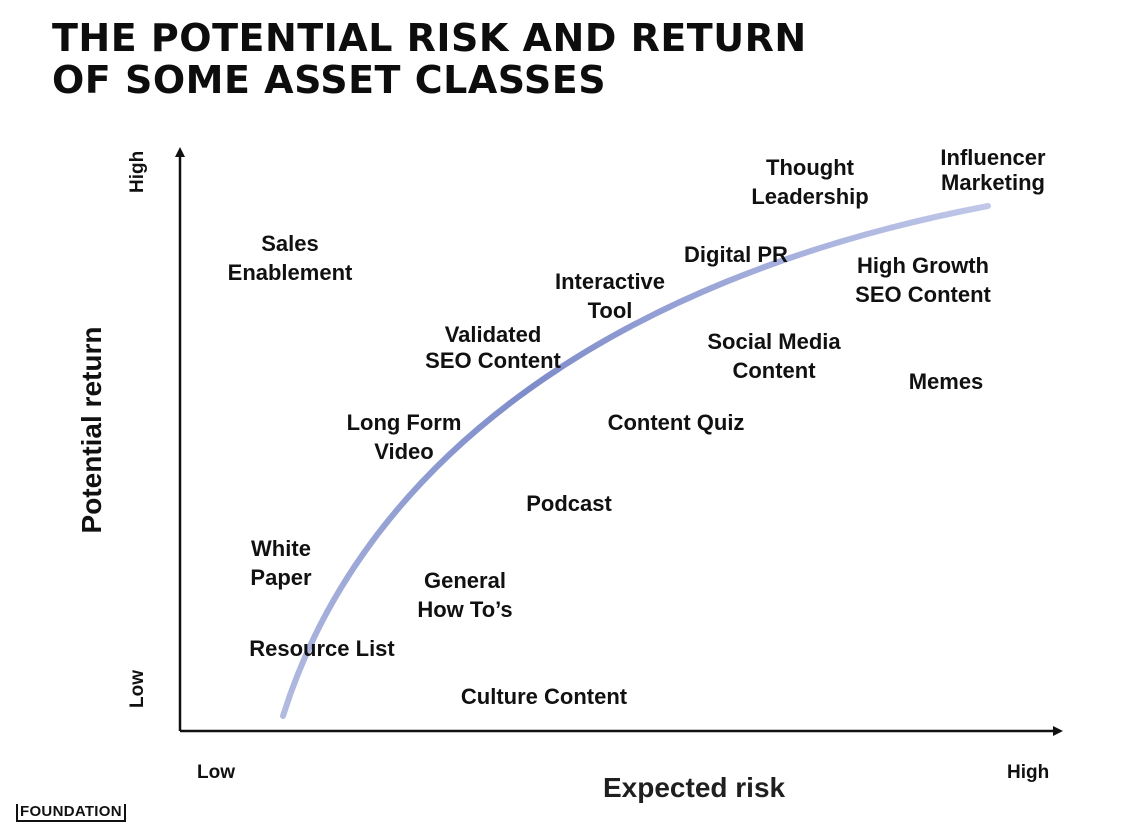 This screenshot has height=834, width=1136. What do you see at coordinates (923, 280) in the screenshot?
I see `label-high-growth-seo-content: High Growth SEO Content` at bounding box center [923, 280].